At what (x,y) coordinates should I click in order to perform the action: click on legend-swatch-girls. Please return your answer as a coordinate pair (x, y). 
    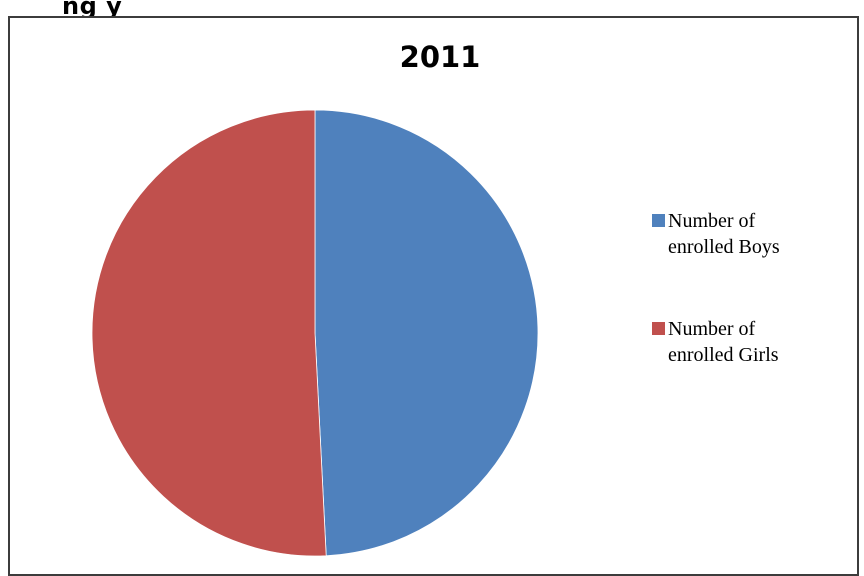
    Looking at the image, I should click on (658, 328).